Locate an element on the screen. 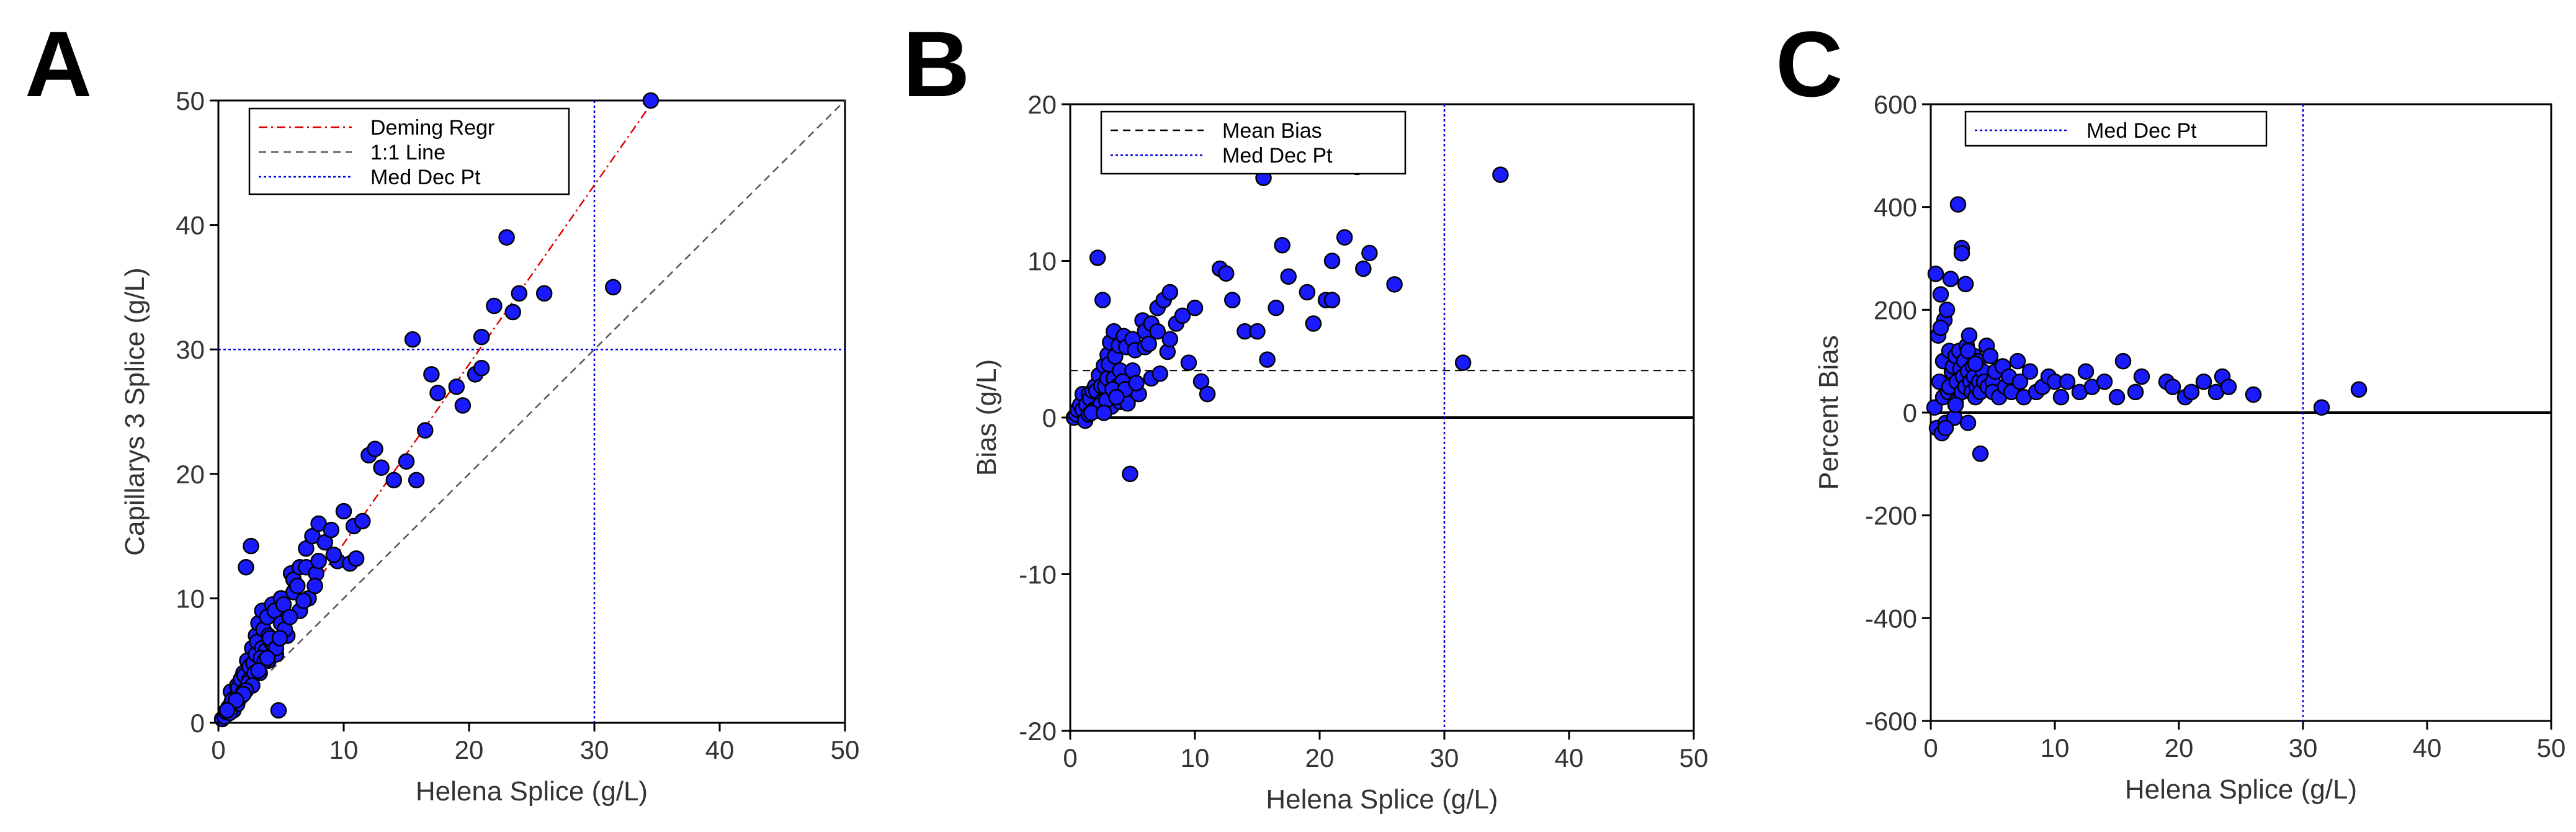  y-tick-label: 30 is located at coordinates (190, 350).